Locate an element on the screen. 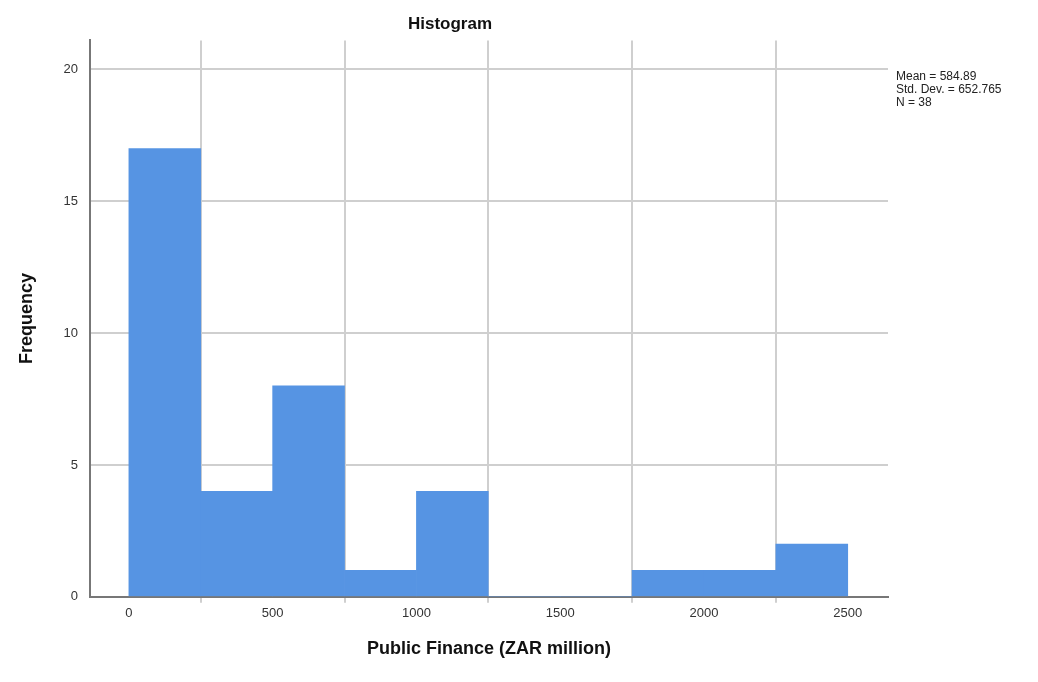 The width and height of the screenshot is (1038, 682). y-tick-label: 20 is located at coordinates (71, 68).